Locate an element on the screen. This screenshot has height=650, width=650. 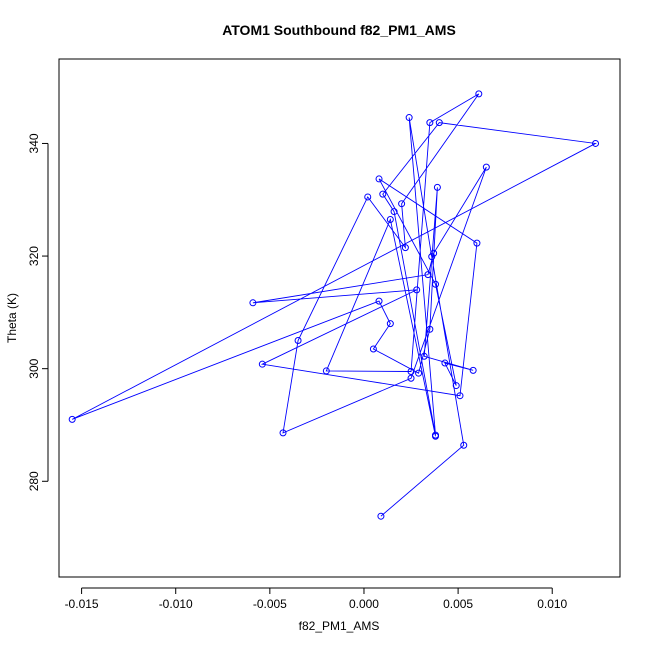
x-tick-label: 0.010 is located at coordinates (552, 604).